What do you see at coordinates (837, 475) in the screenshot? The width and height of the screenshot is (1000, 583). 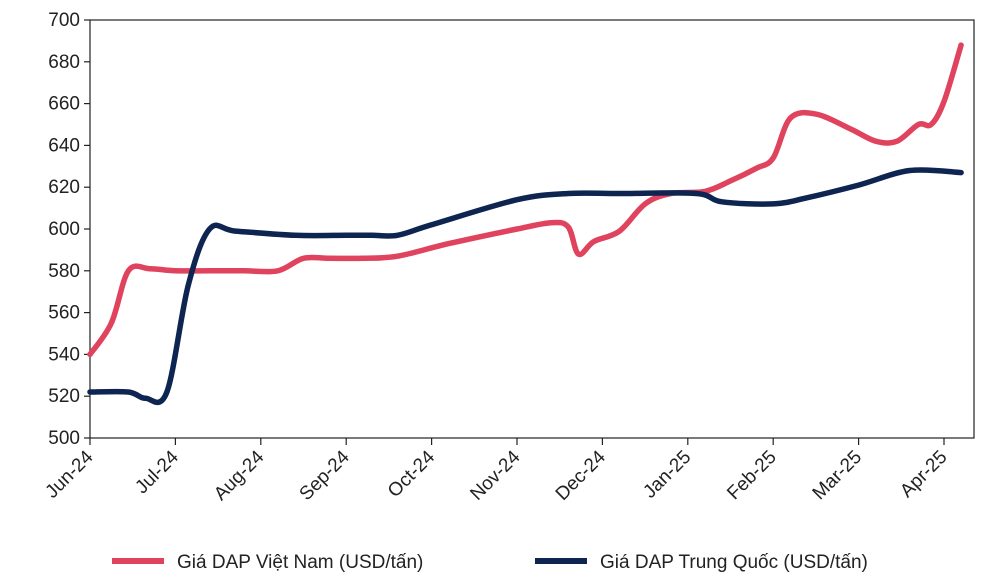 I see `x-tick-label: Mar-25` at bounding box center [837, 475].